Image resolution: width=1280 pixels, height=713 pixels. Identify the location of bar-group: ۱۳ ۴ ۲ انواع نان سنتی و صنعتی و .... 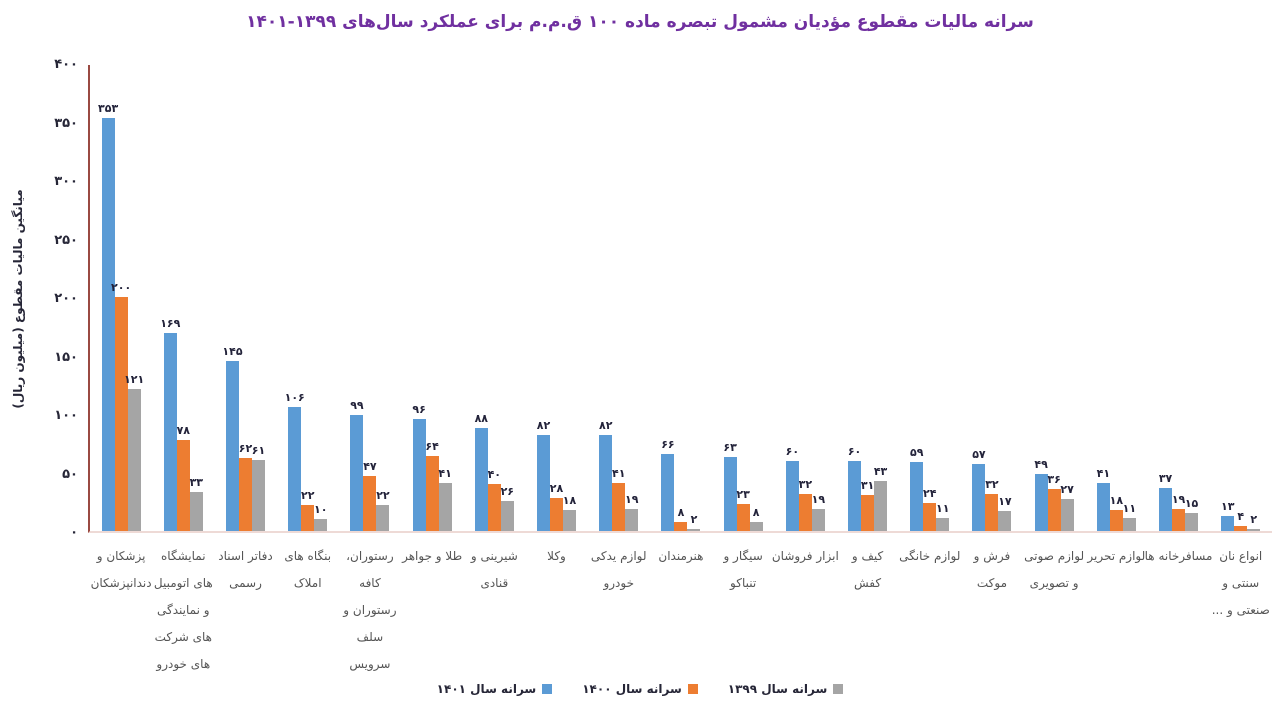
(1241, 341).